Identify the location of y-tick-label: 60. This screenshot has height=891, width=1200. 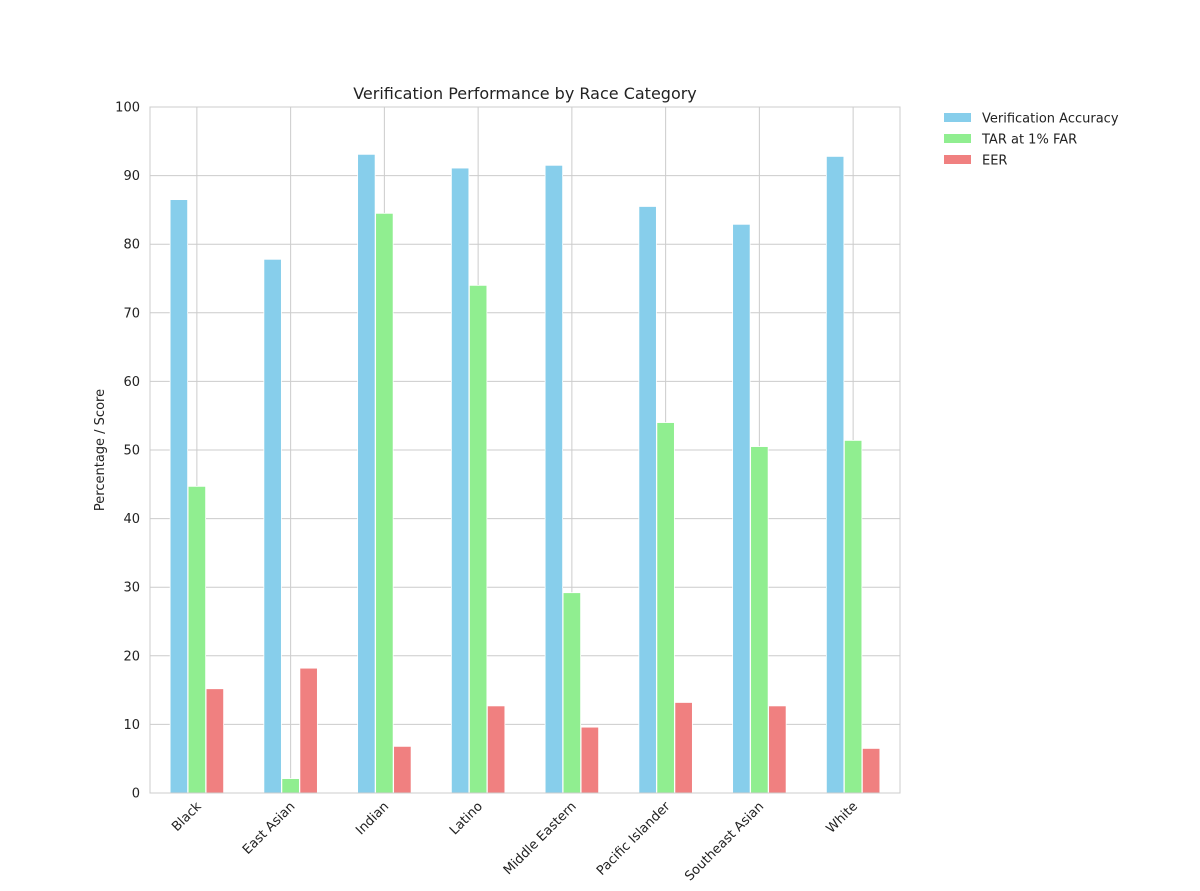
(131, 382).